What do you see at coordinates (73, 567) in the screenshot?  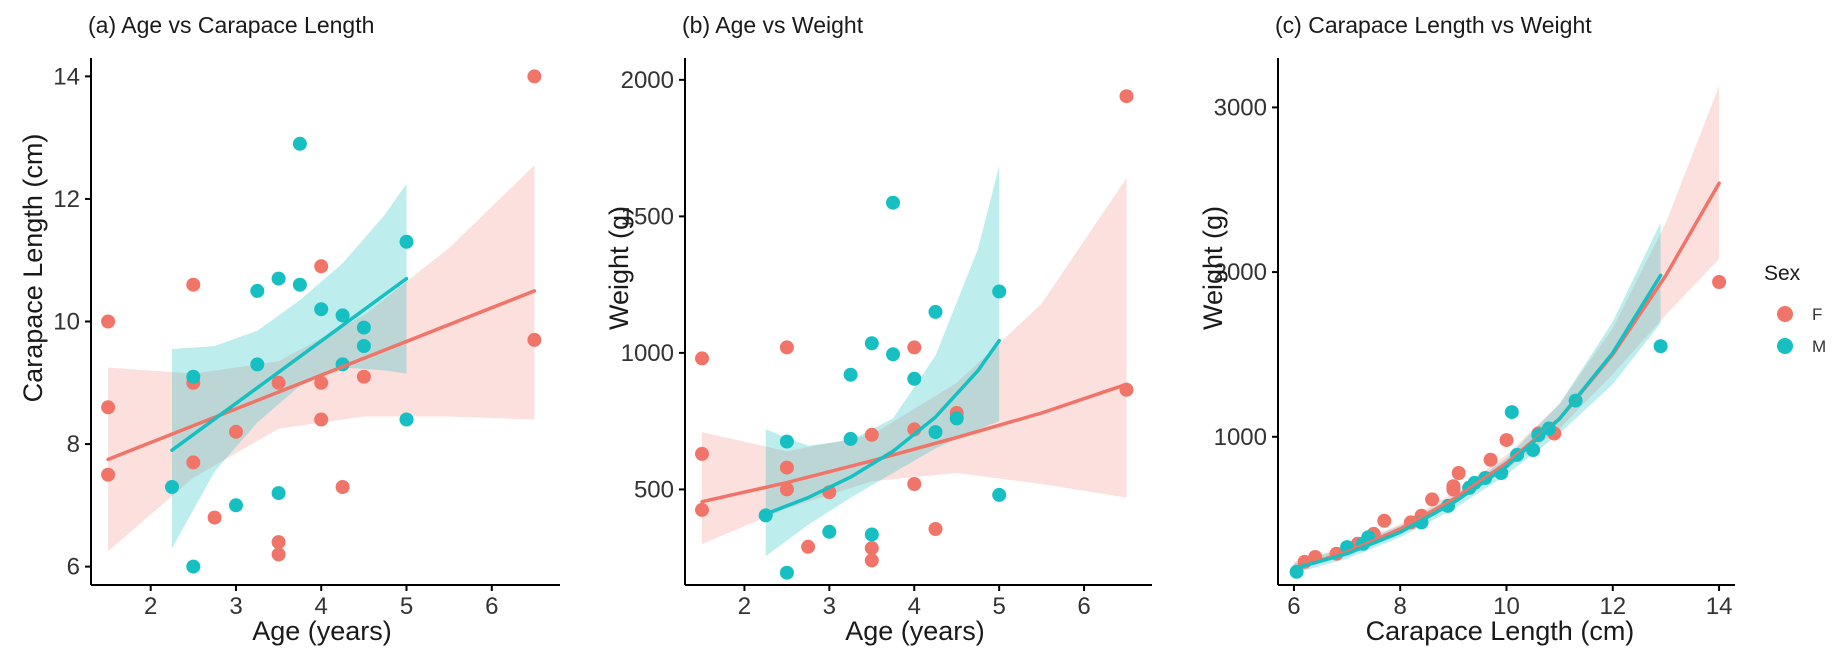 I see `panel-a-y-tick-label: 6` at bounding box center [73, 567].